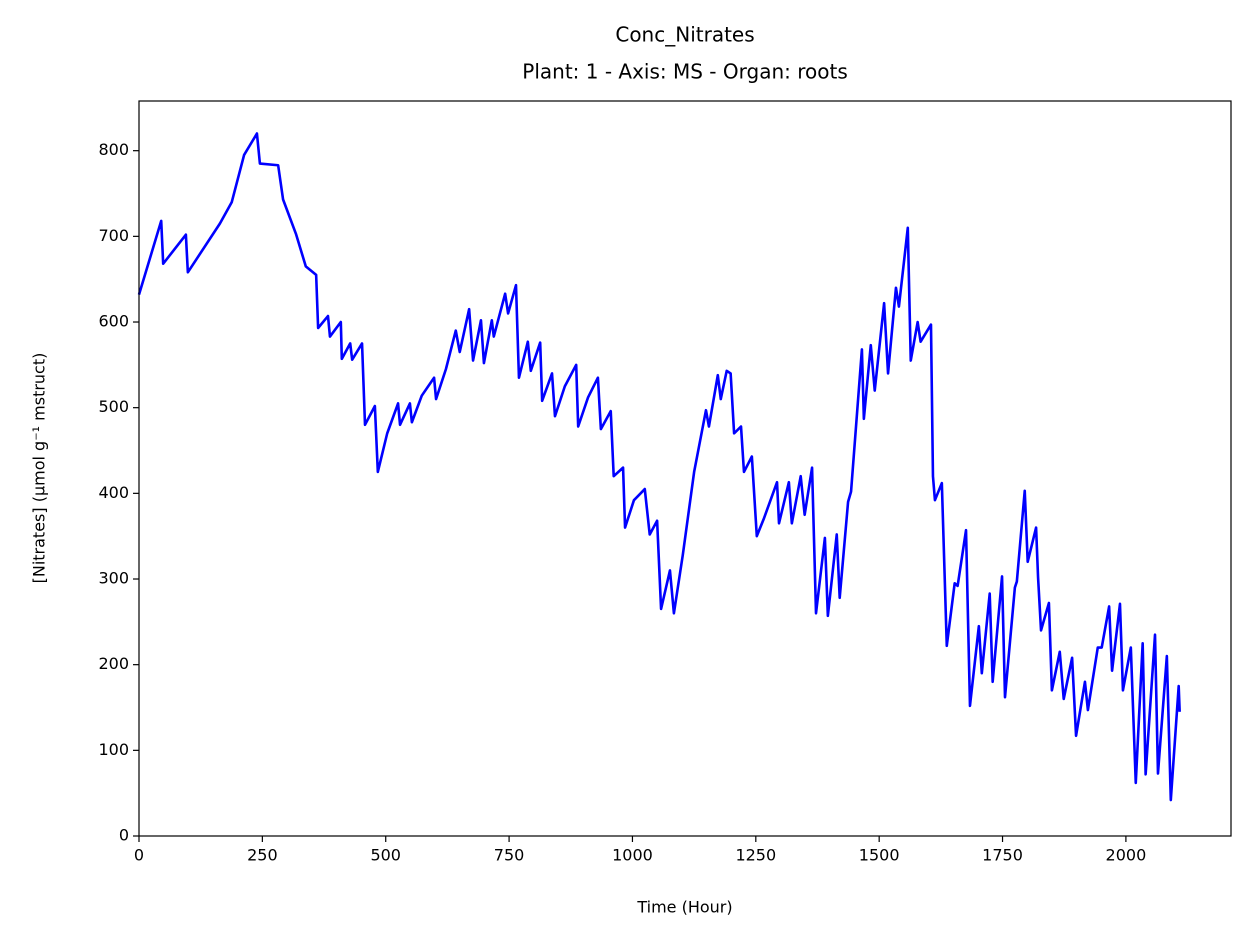 Image resolution: width=1252 pixels, height=947 pixels. What do you see at coordinates (684, 907) in the screenshot?
I see `x-axis-label: Time (Hour)` at bounding box center [684, 907].